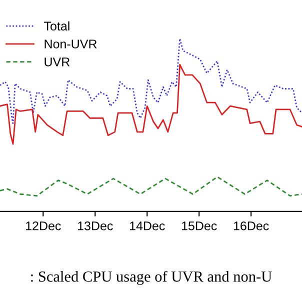 The width and height of the screenshot is (302, 302). What do you see at coordinates (57, 26) in the screenshot?
I see `legend-label: Total` at bounding box center [57, 26].